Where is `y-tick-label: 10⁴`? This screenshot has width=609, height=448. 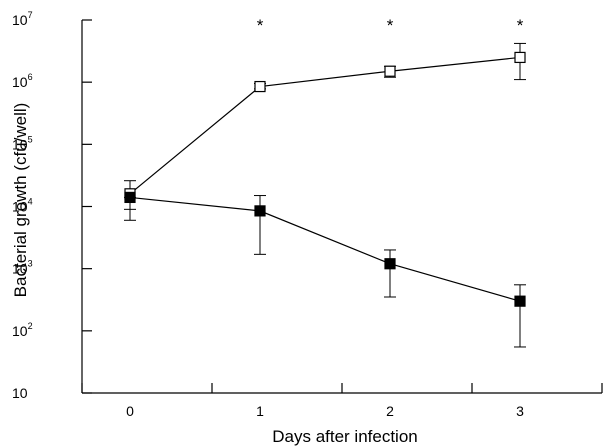 y-tick-label: 10⁴ is located at coordinates (22, 206).